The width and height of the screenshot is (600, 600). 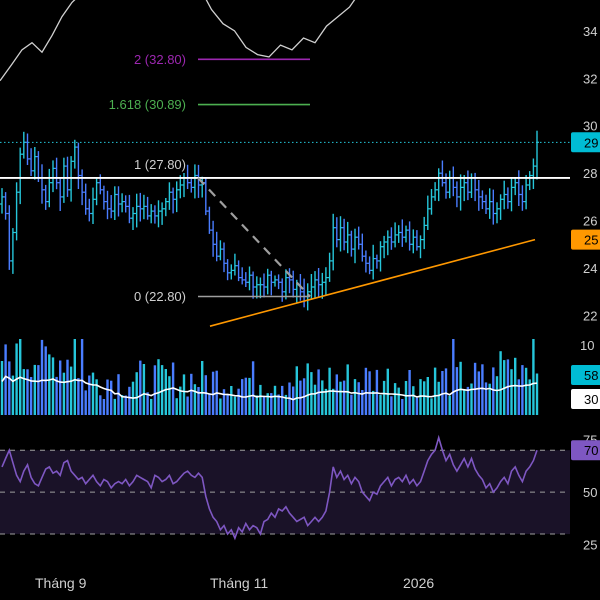 What do you see at coordinates (585, 387) in the screenshot?
I see `volume-badges: 58 30` at bounding box center [585, 387].